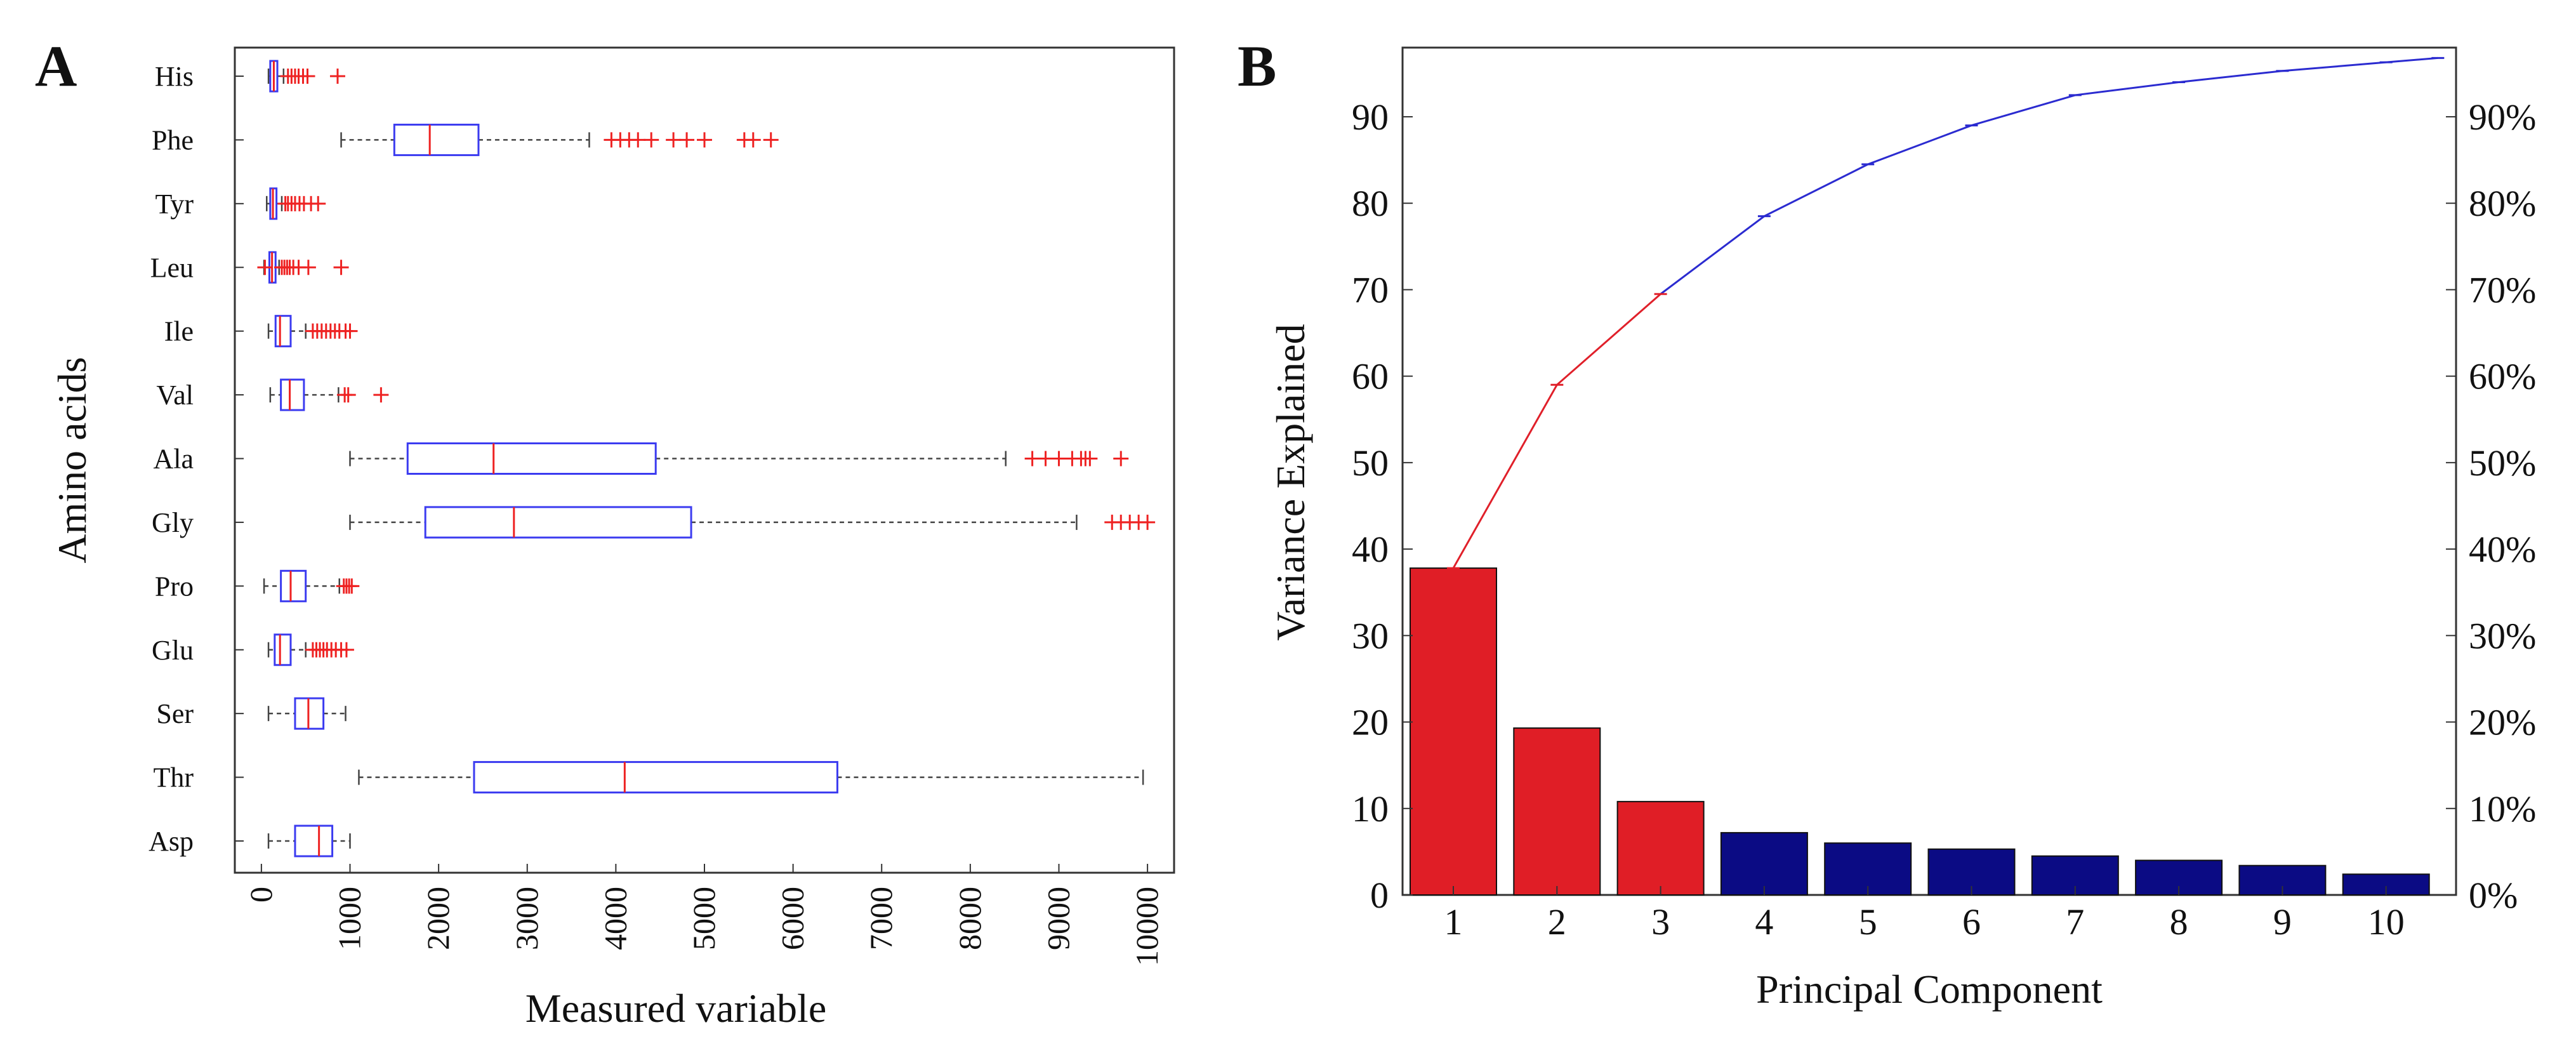 The height and width of the screenshot is (1046, 2576). I want to click on panel-b-right-tick-50%: 50%, so click(2503, 463).